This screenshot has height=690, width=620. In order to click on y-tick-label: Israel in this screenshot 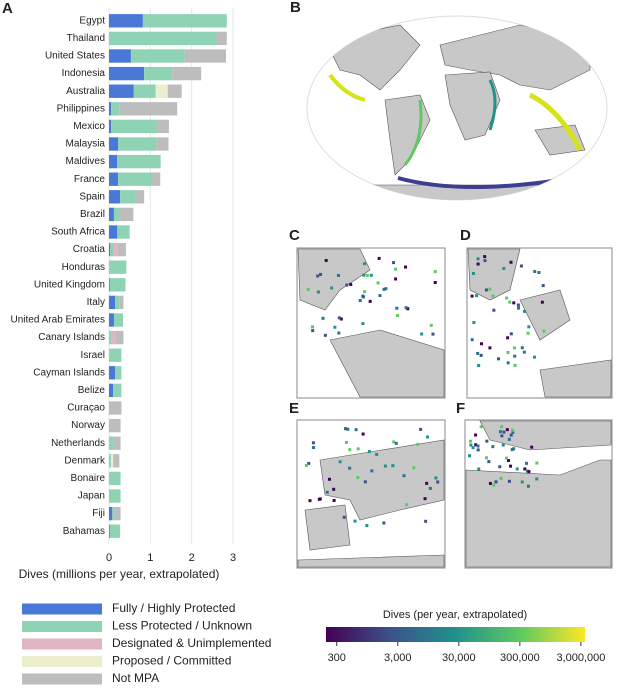, I will do `click(93, 355)`.